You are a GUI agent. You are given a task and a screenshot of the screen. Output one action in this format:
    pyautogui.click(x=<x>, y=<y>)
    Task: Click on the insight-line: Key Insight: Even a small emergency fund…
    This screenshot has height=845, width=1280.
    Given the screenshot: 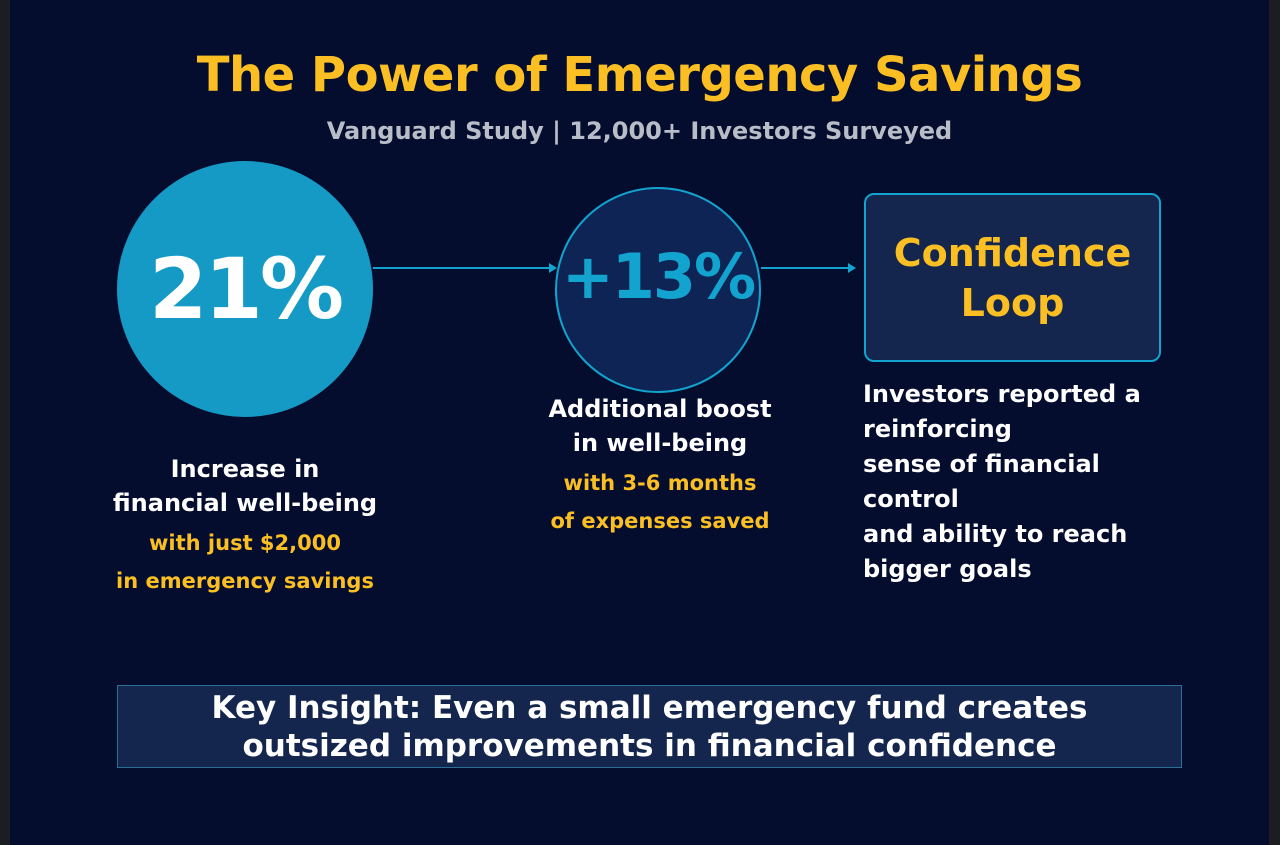 What is the action you would take?
    pyautogui.click(x=649, y=707)
    